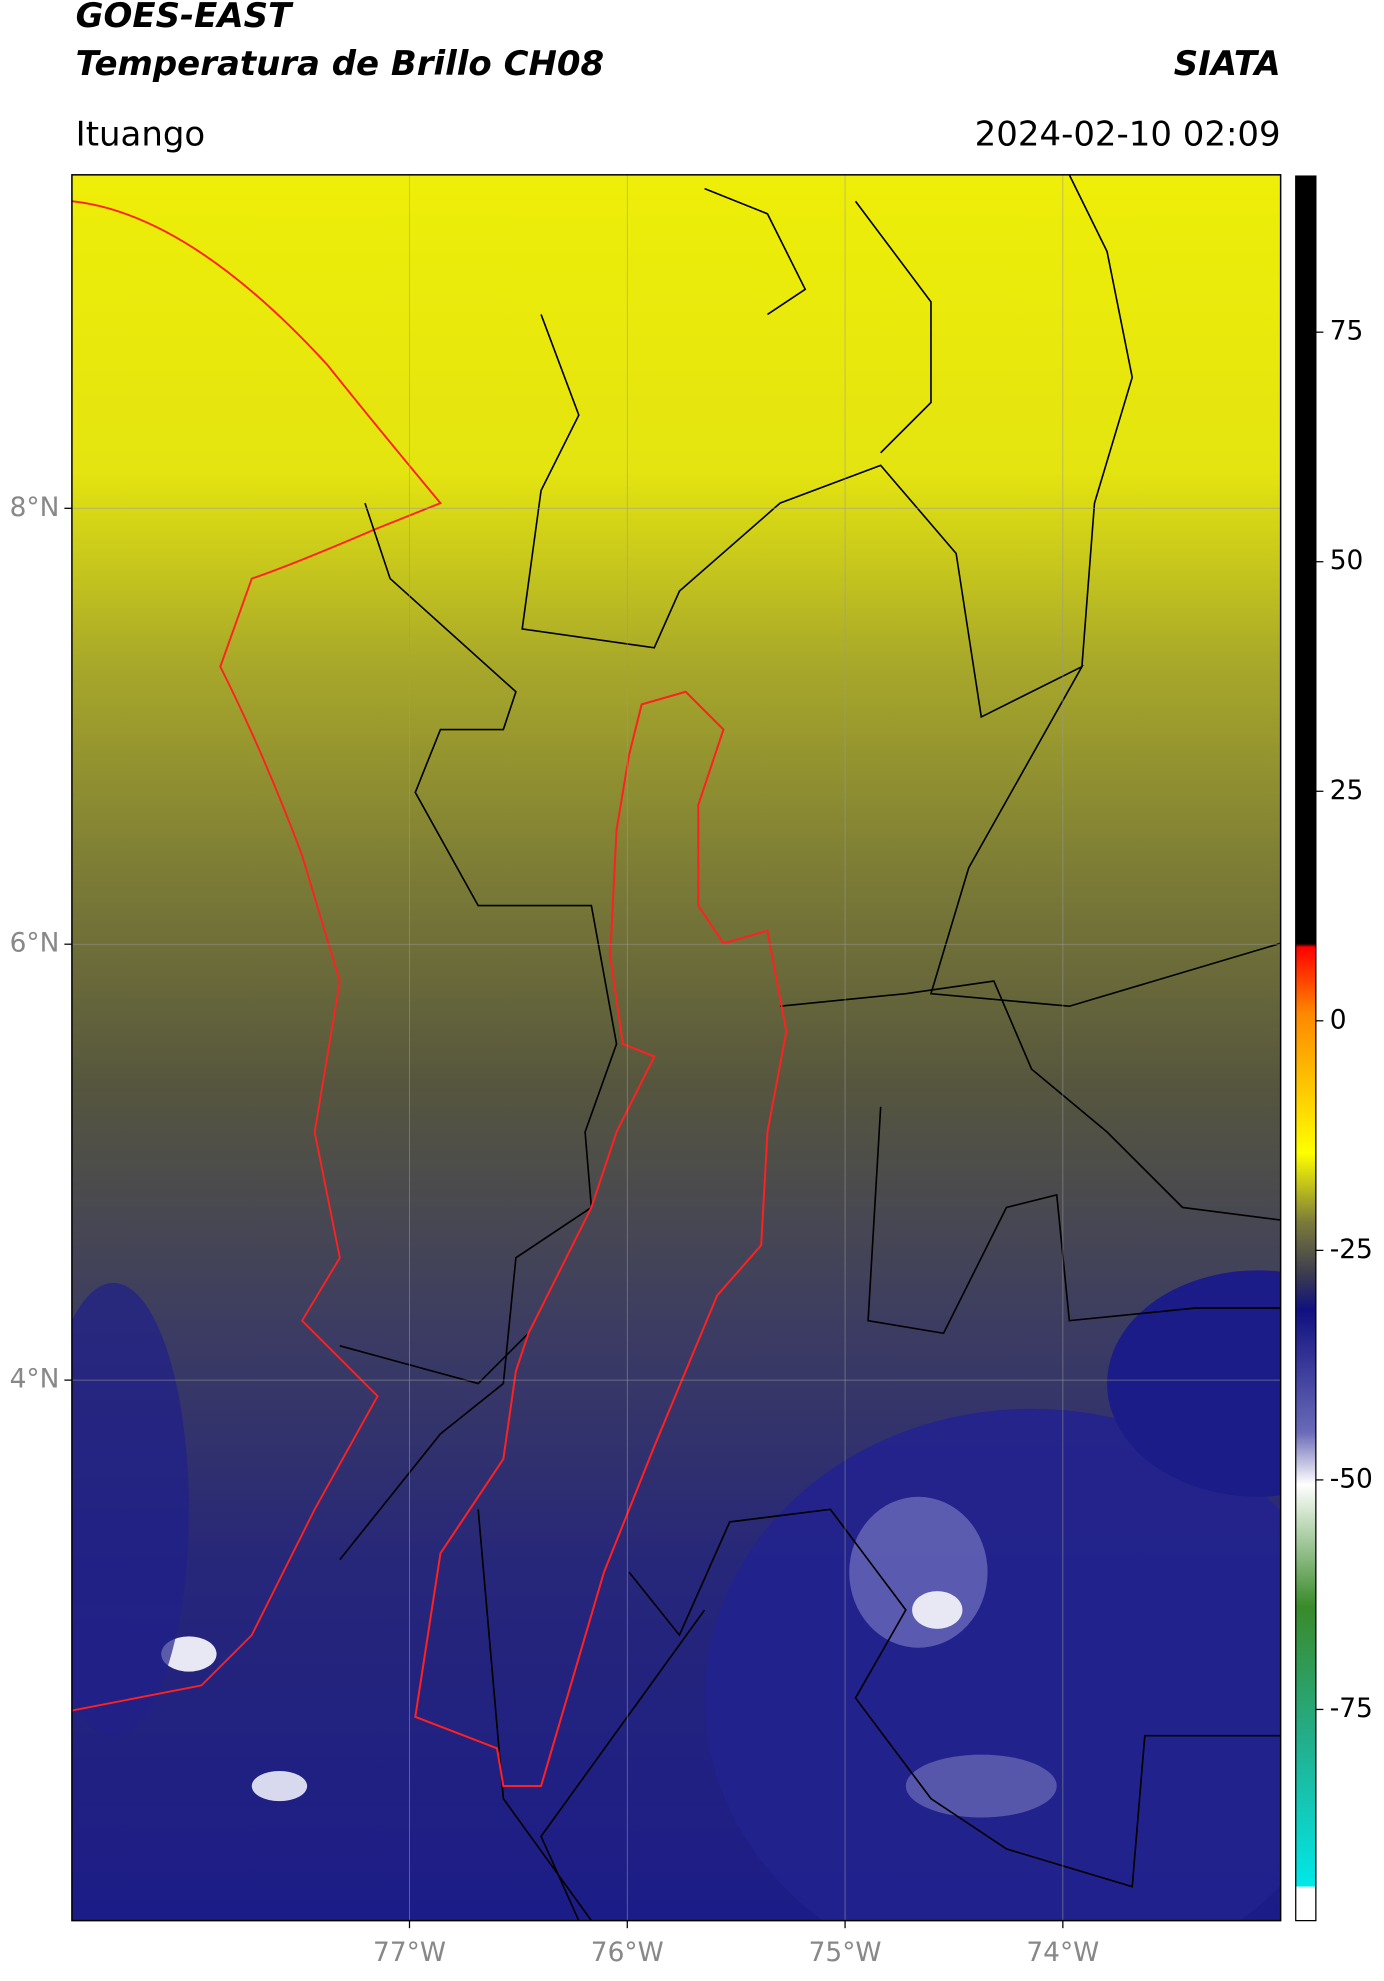  Describe the element at coordinates (1306, 1048) in the screenshot. I see `colorbar` at that location.